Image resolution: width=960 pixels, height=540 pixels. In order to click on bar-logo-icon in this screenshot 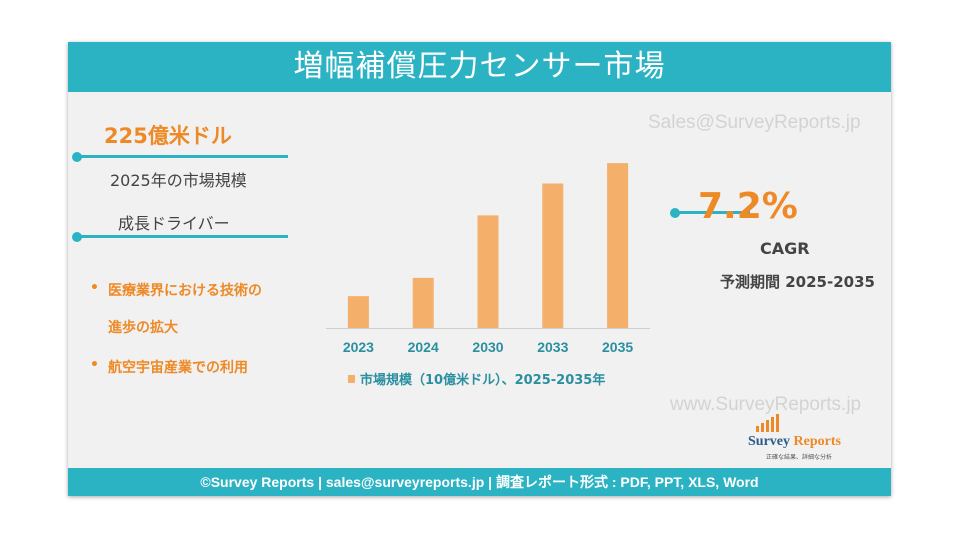, I will do `click(767, 423)`.